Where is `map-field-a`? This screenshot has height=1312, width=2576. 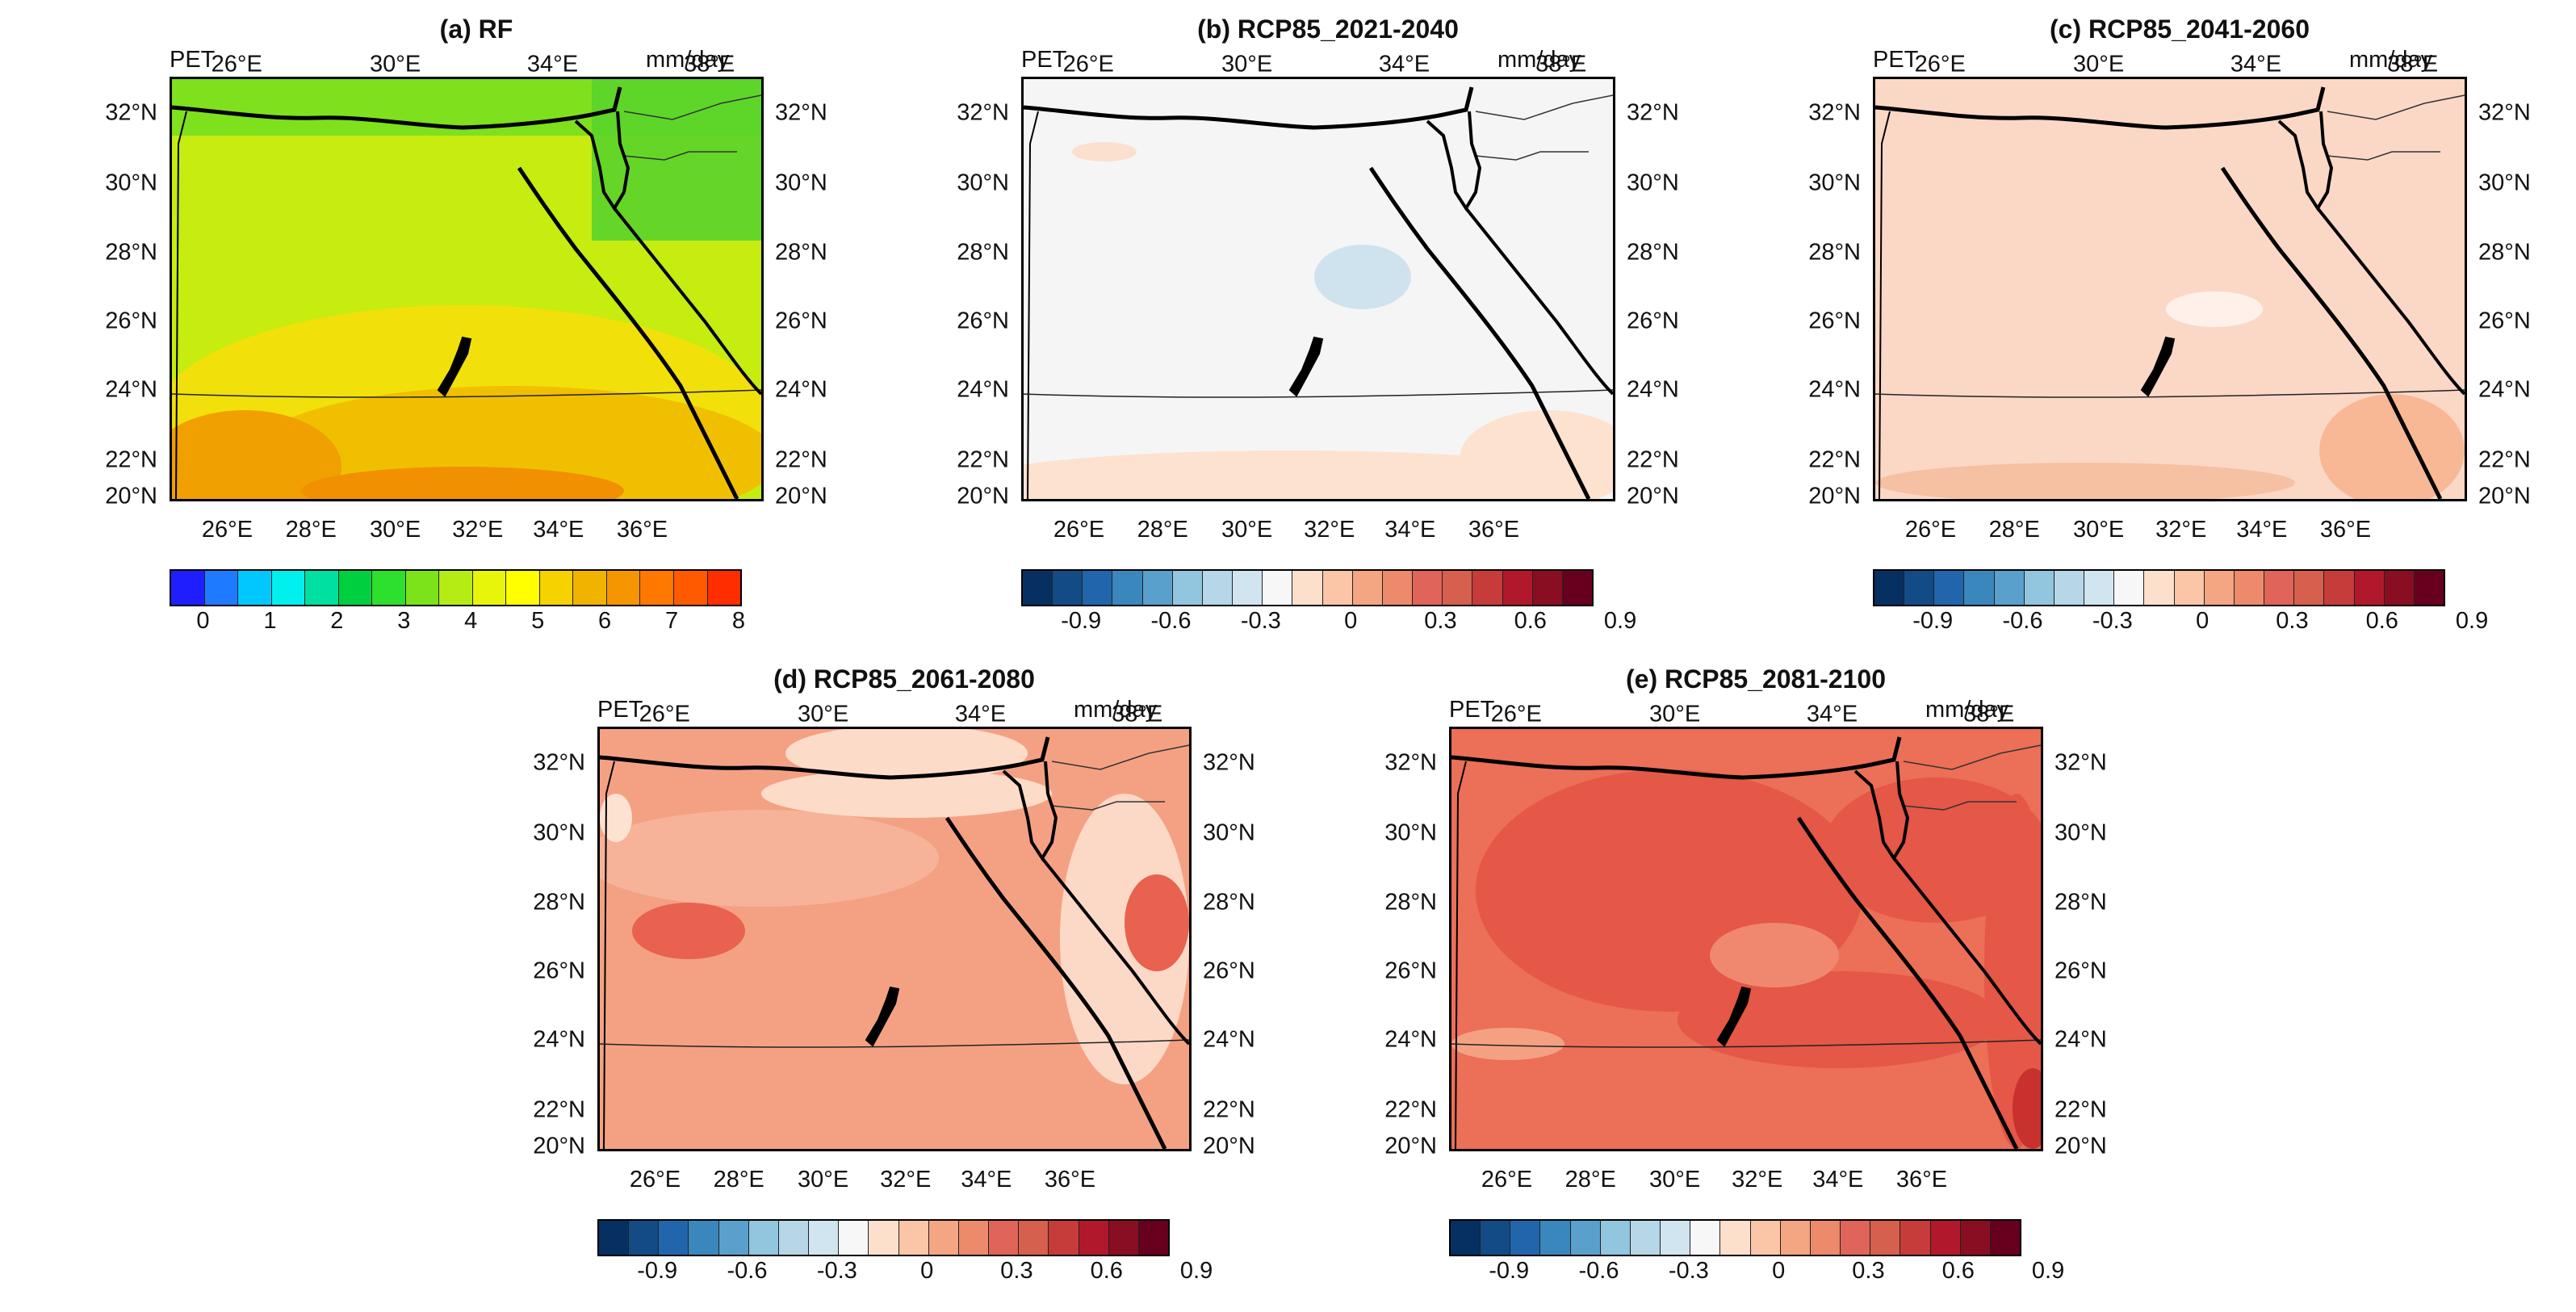 map-field-a is located at coordinates (466, 289).